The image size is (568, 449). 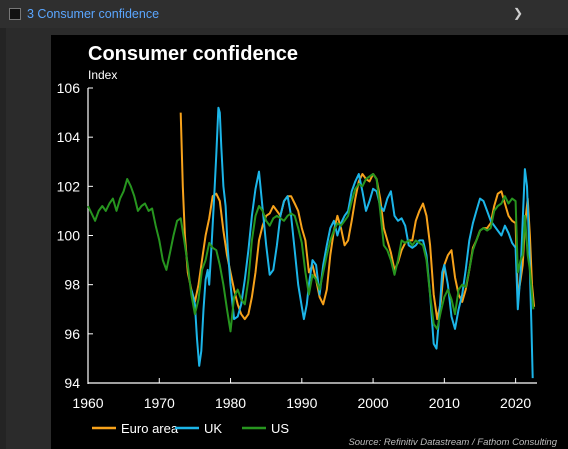 What do you see at coordinates (213, 428) in the screenshot?
I see `legend-label: UK` at bounding box center [213, 428].